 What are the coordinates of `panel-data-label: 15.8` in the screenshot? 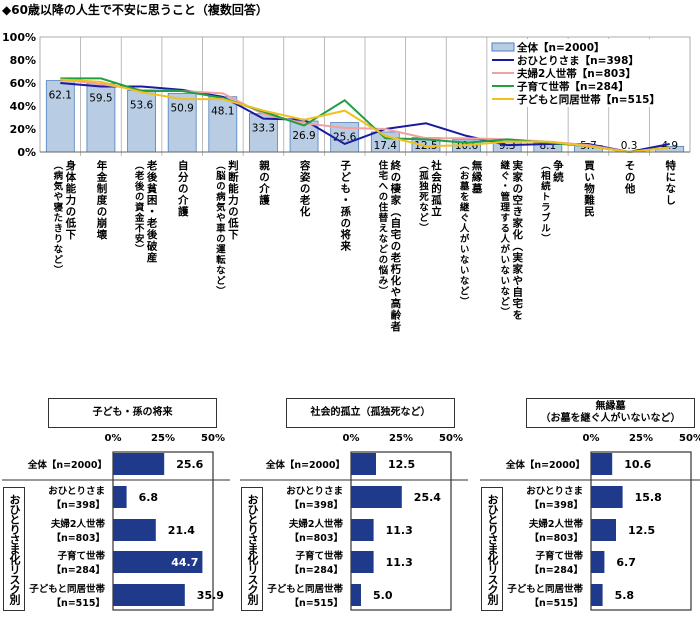 It's located at (648, 497).